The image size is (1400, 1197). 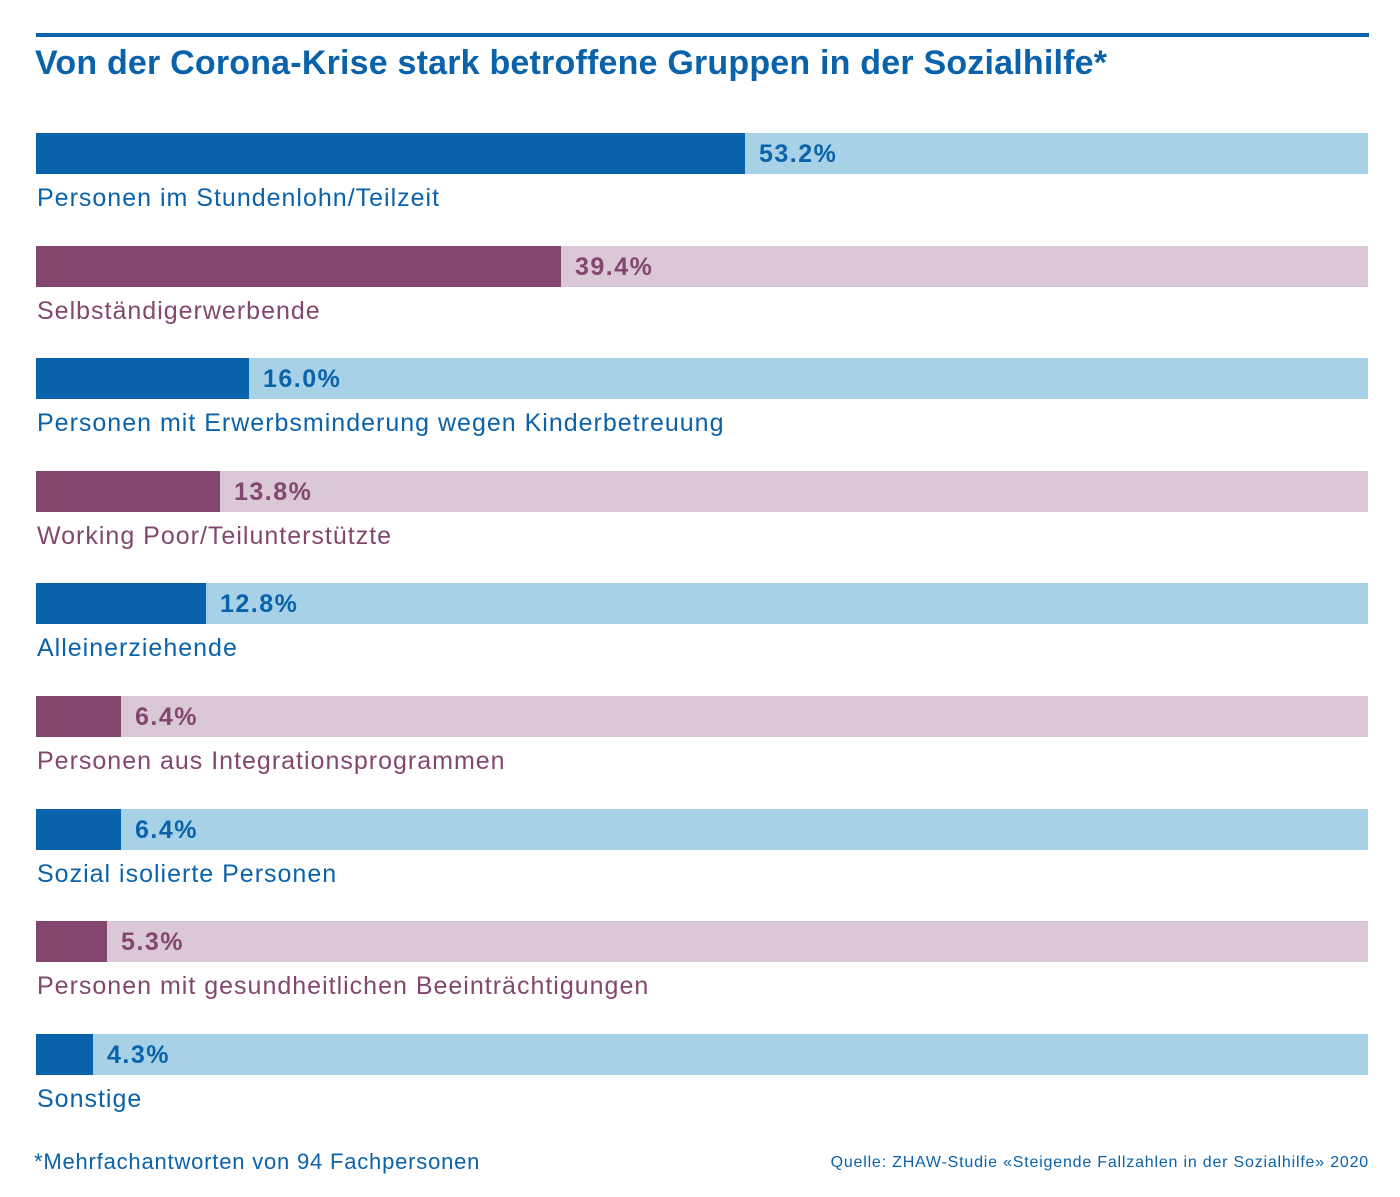 I want to click on value-label: 5.3%, so click(x=152, y=942).